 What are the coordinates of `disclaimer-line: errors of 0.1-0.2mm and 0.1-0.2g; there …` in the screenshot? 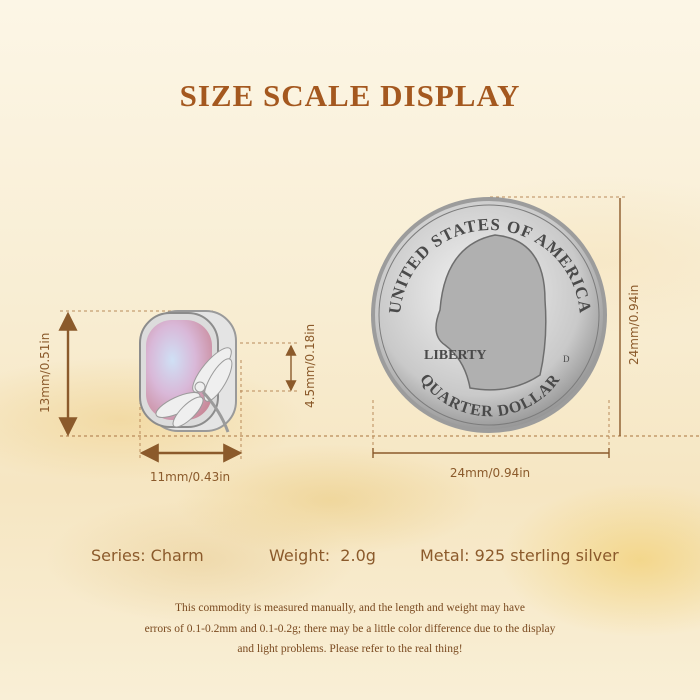 It's located at (350, 628).